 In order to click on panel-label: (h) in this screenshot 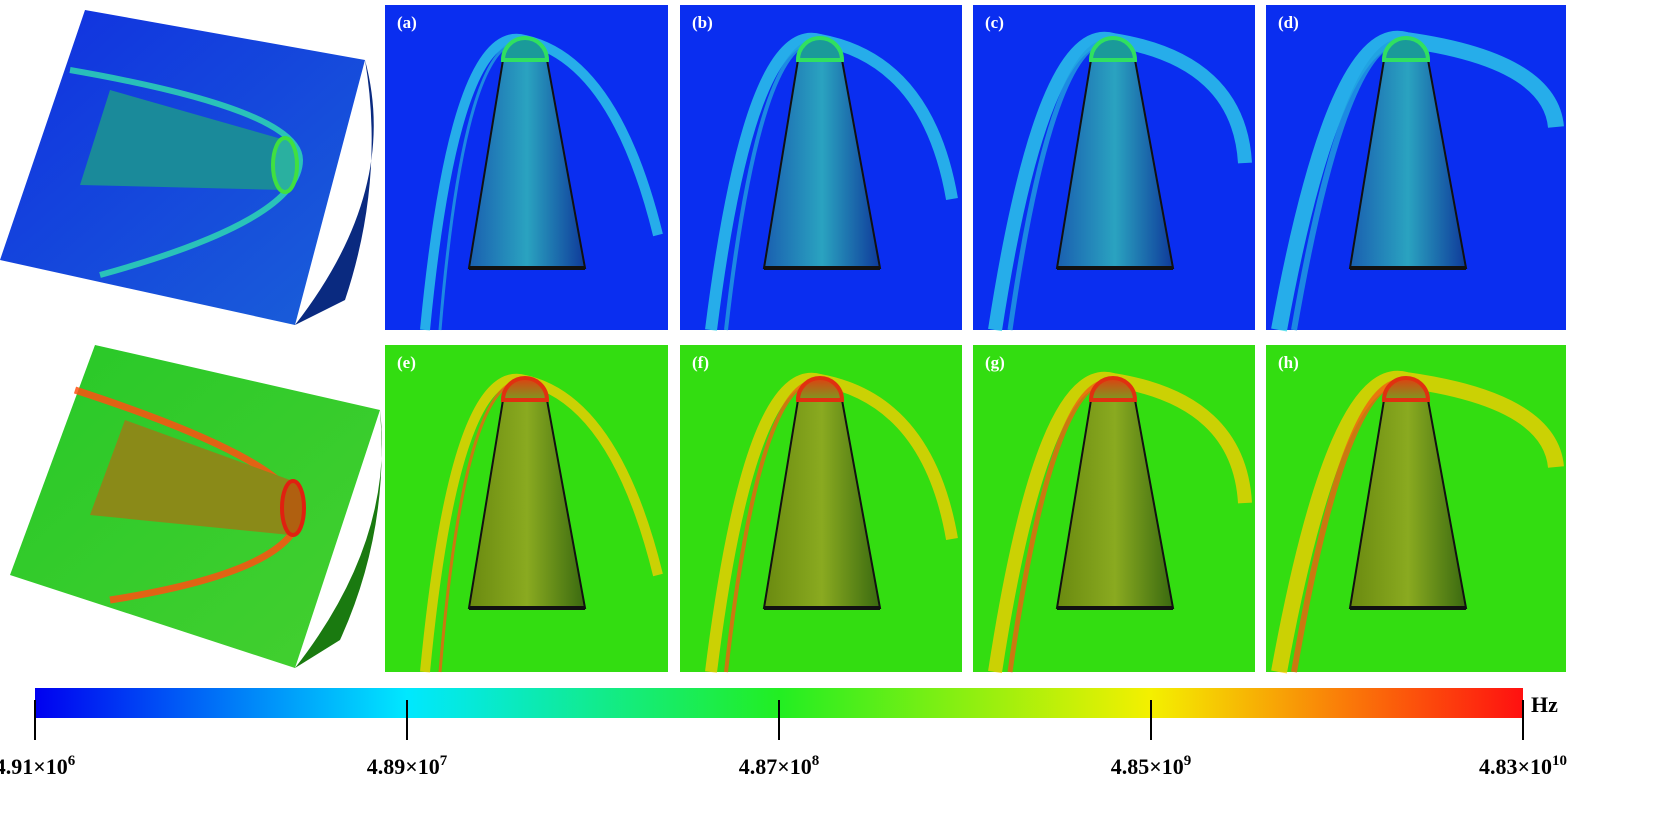, I will do `click(1288, 362)`.